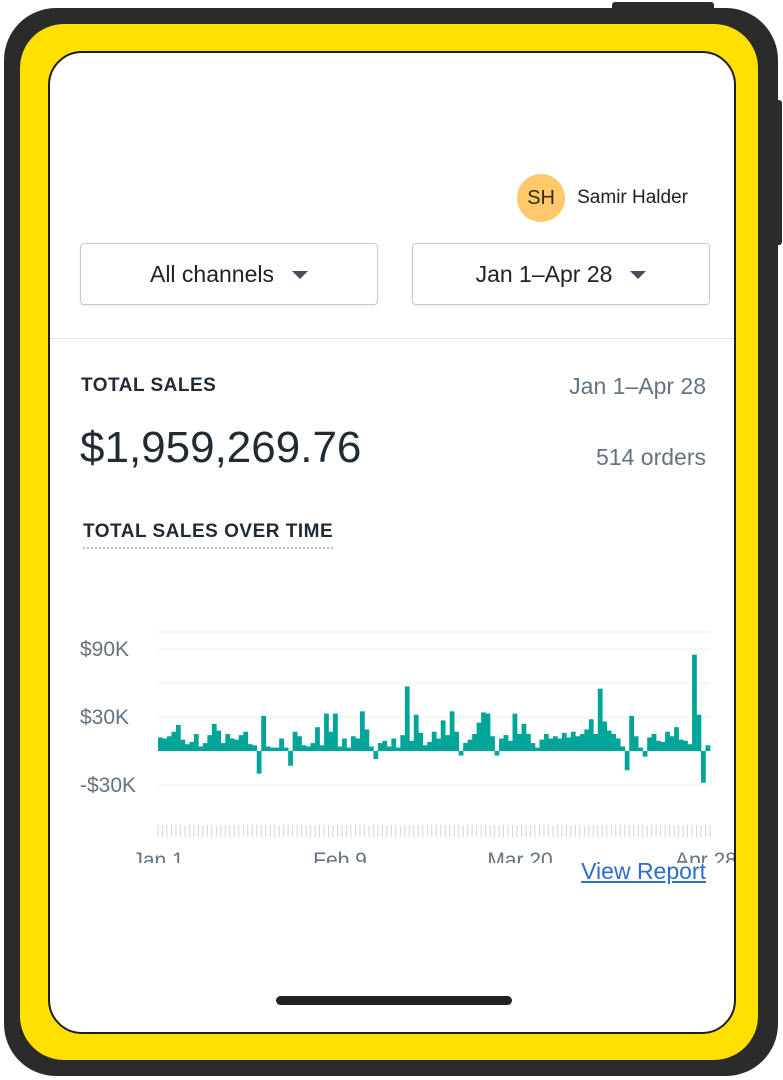  What do you see at coordinates (643, 871) in the screenshot?
I see `view-report-link: View Report` at bounding box center [643, 871].